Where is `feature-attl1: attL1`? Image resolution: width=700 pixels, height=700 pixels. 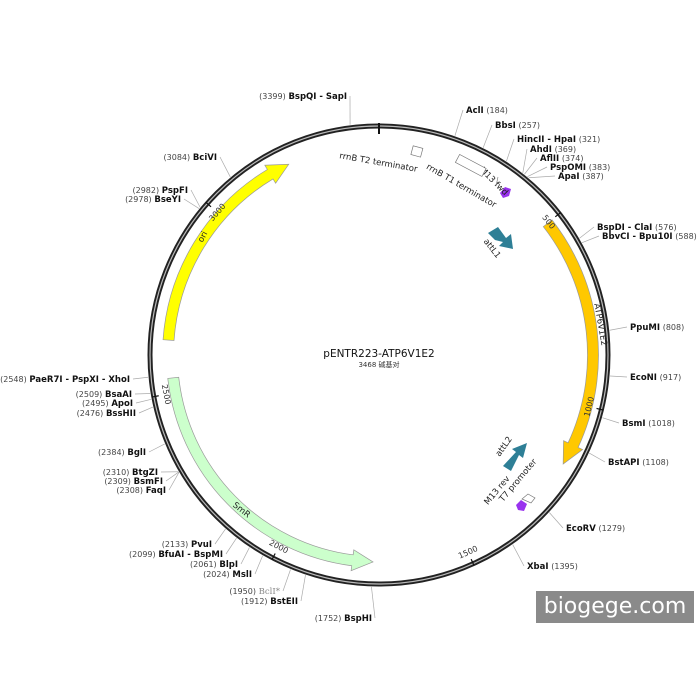 feature-attl1: attL1 is located at coordinates (497, 244).